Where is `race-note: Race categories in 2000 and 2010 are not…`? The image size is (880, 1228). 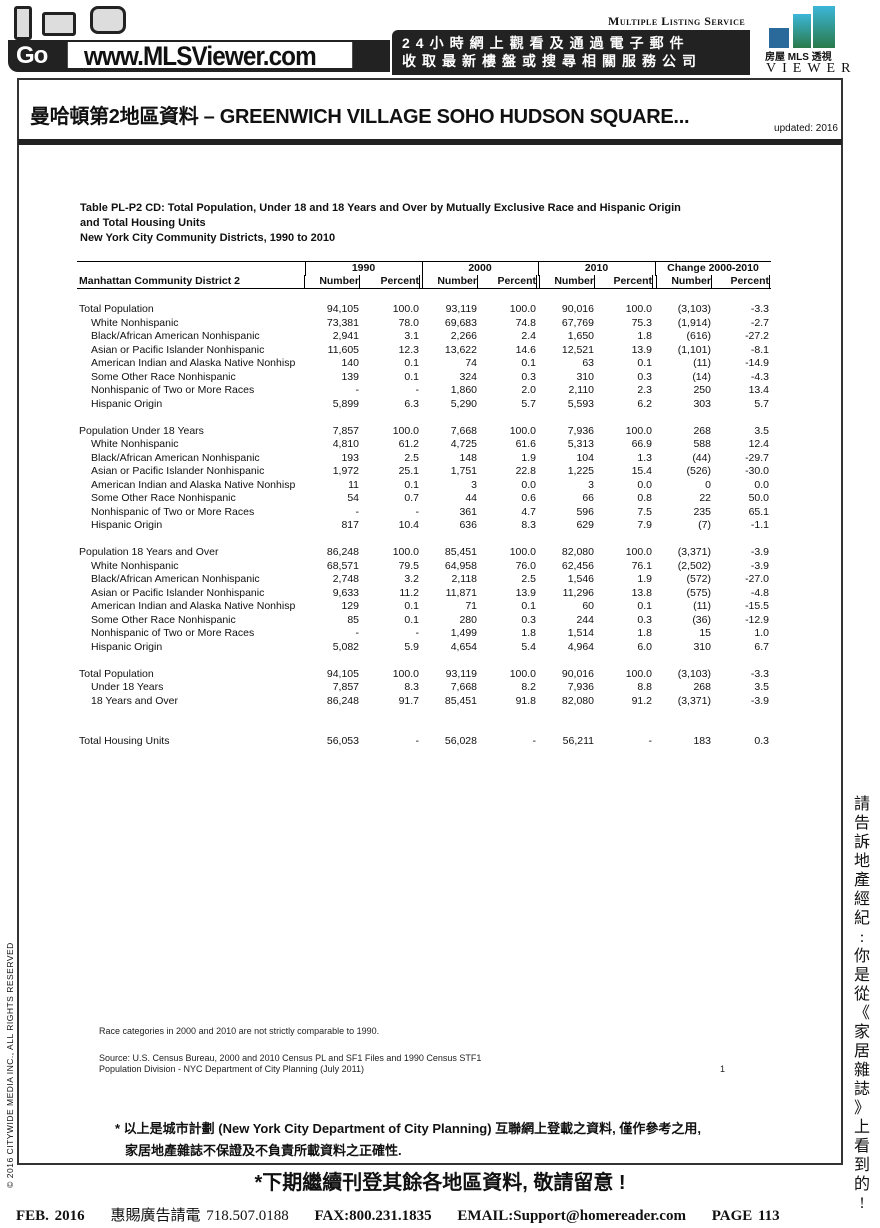
race-note: Race categories in 2000 and 2010 are not… is located at coordinates (239, 1031).